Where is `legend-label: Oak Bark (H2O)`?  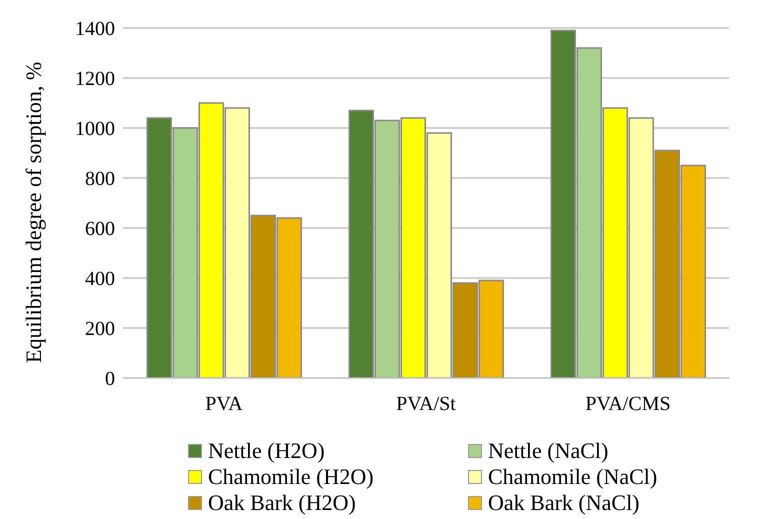 legend-label: Oak Bark (H2O) is located at coordinates (282, 503).